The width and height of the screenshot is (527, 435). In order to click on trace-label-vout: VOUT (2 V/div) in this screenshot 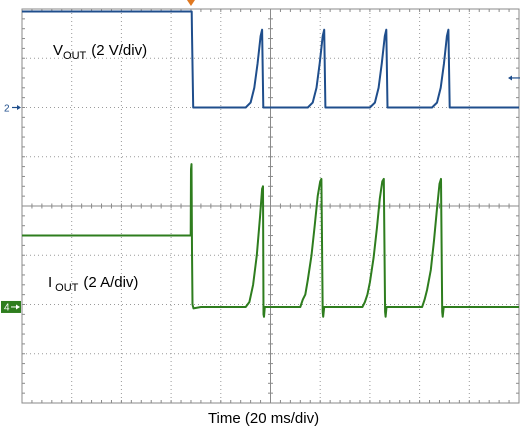, I will do `click(100, 52)`.